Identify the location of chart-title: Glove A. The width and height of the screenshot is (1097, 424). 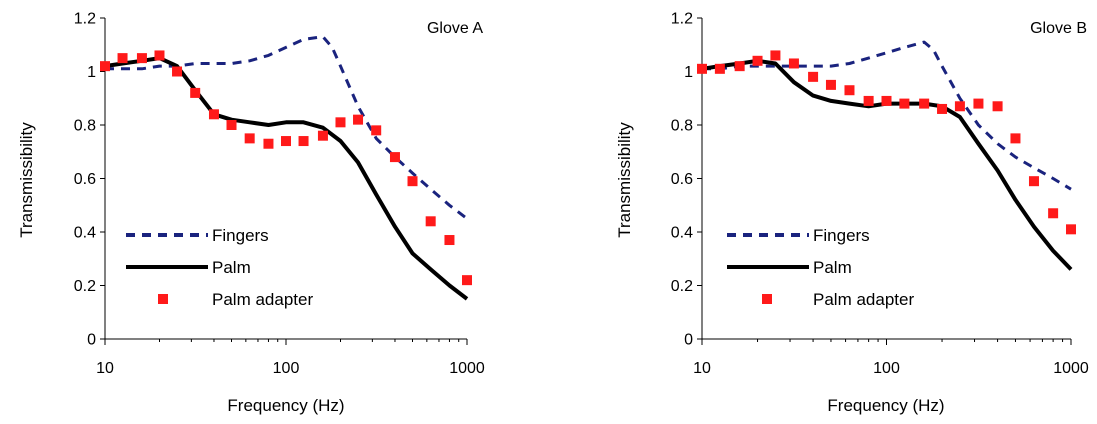
(455, 28).